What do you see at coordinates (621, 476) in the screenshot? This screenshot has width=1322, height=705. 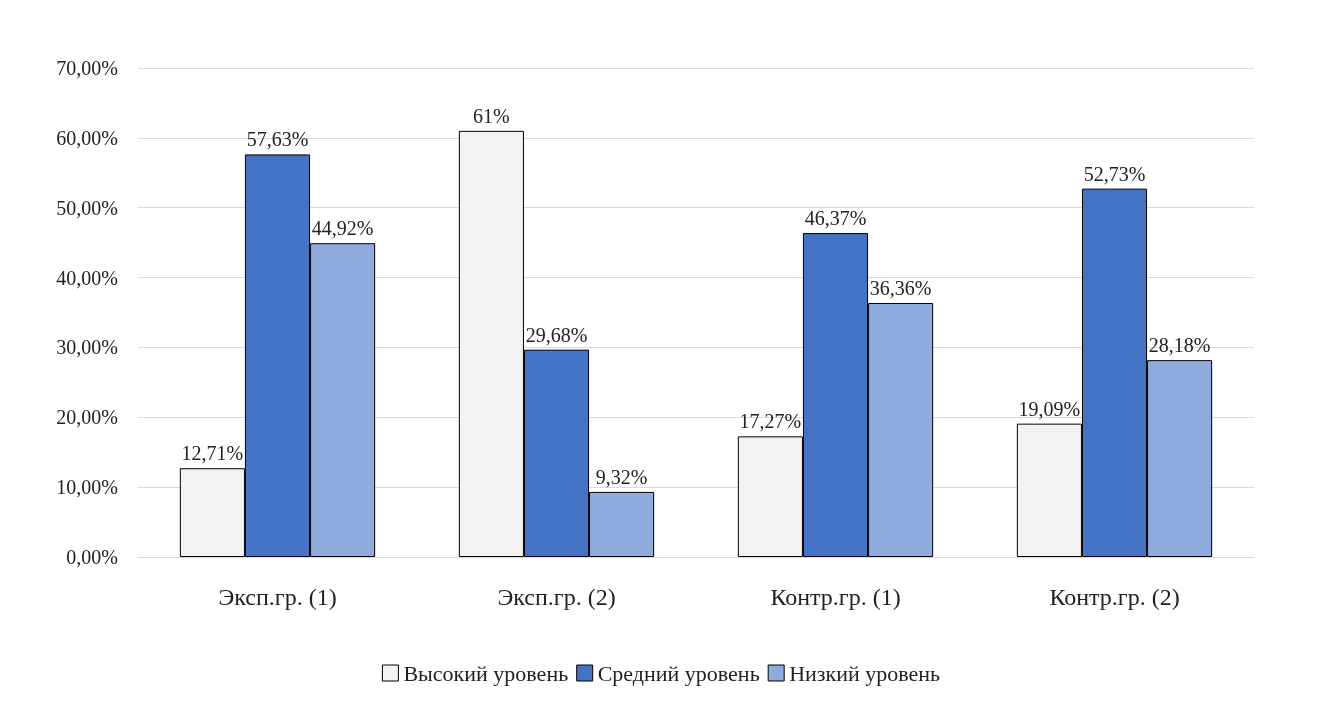 I see `data-label: 9,32%` at bounding box center [621, 476].